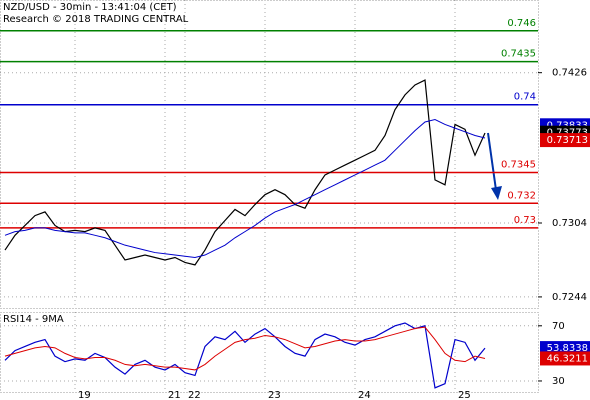 The height and width of the screenshot is (400, 590). What do you see at coordinates (364, 395) in the screenshot?
I see `x-tick-label: 24` at bounding box center [364, 395].